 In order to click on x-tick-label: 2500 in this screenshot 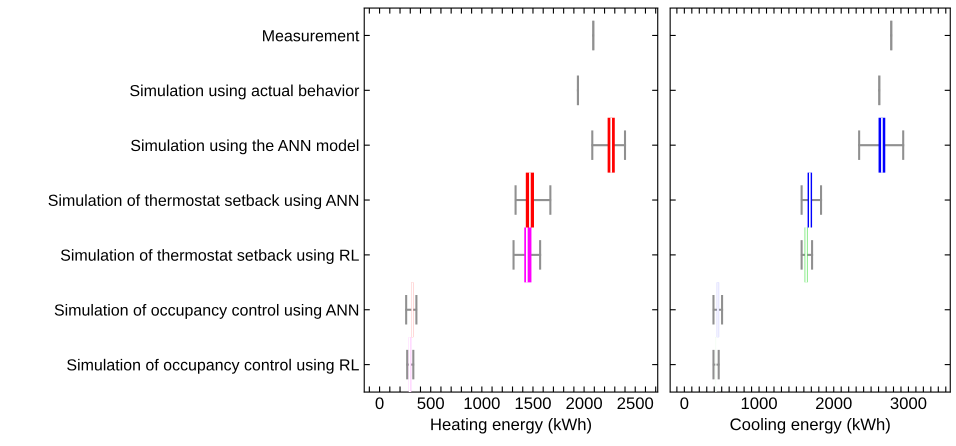, I will do `click(636, 403)`.